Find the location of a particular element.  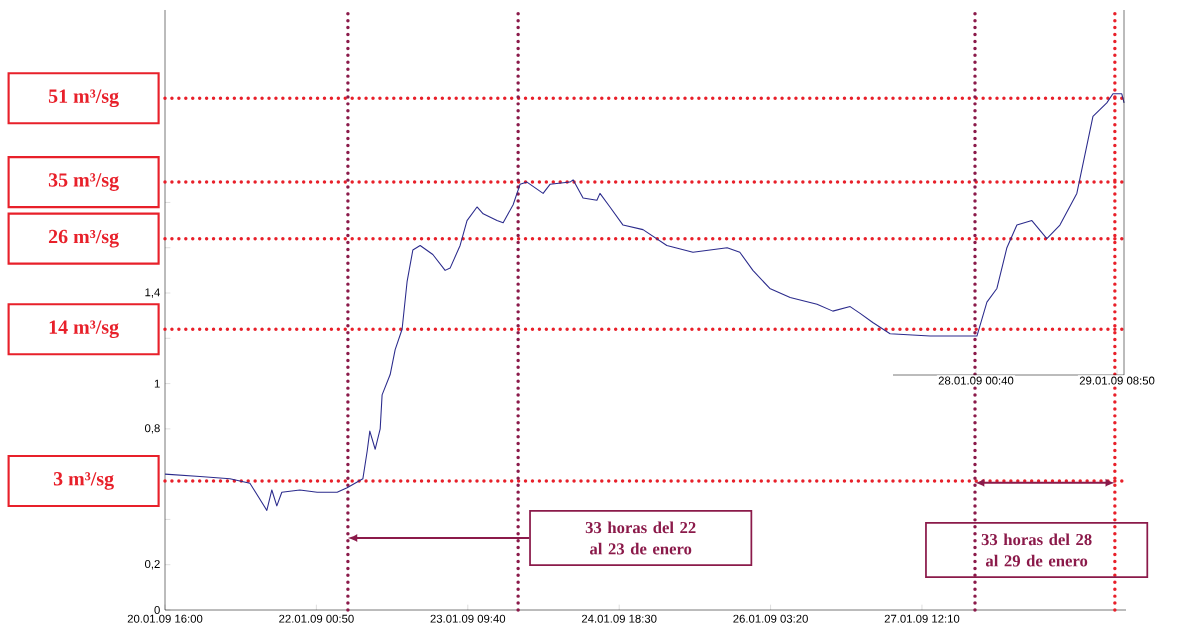

y-tick-label: 0 is located at coordinates (157, 610).